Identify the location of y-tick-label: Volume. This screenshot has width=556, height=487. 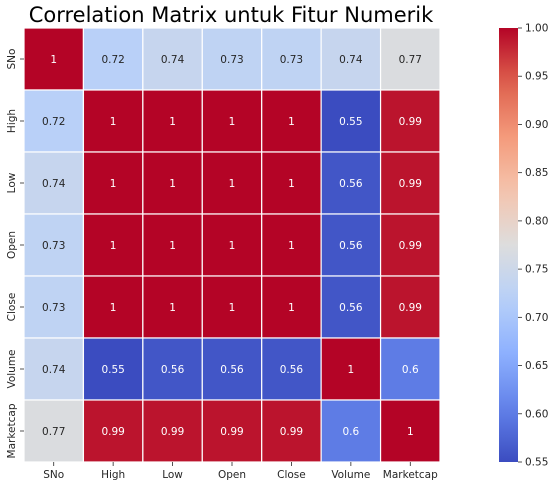
(12, 368).